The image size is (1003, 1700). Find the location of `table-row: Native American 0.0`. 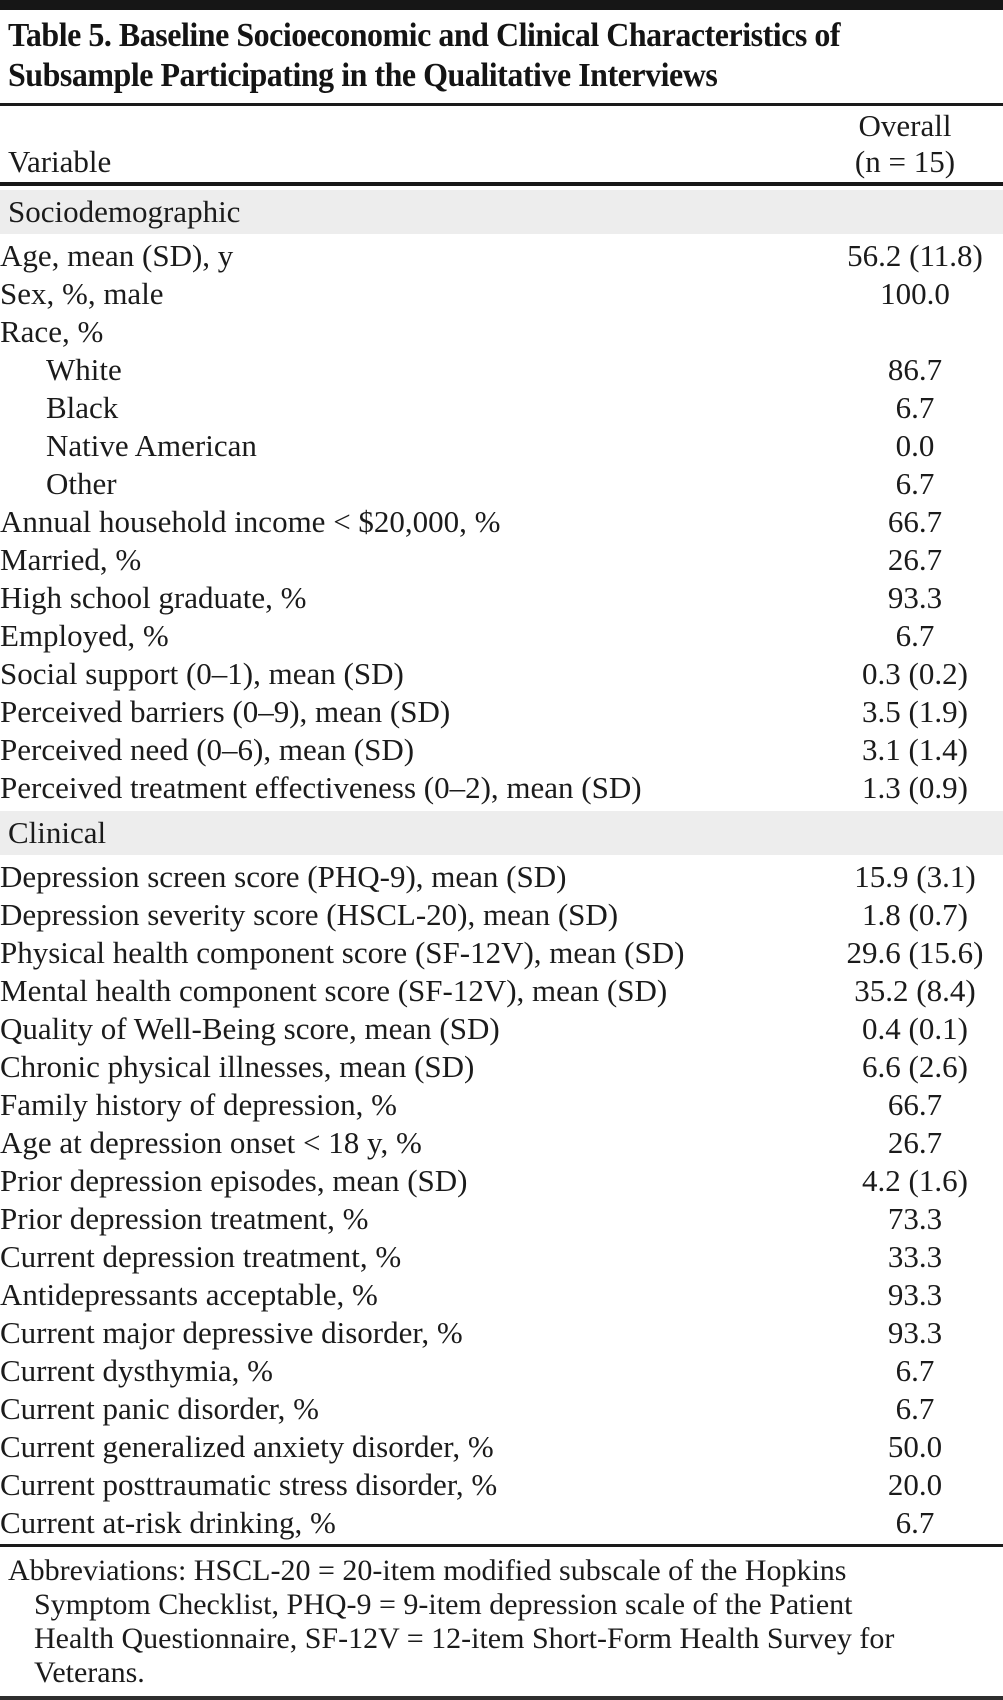

table-row: Native American 0.0 is located at coordinates (501, 446).